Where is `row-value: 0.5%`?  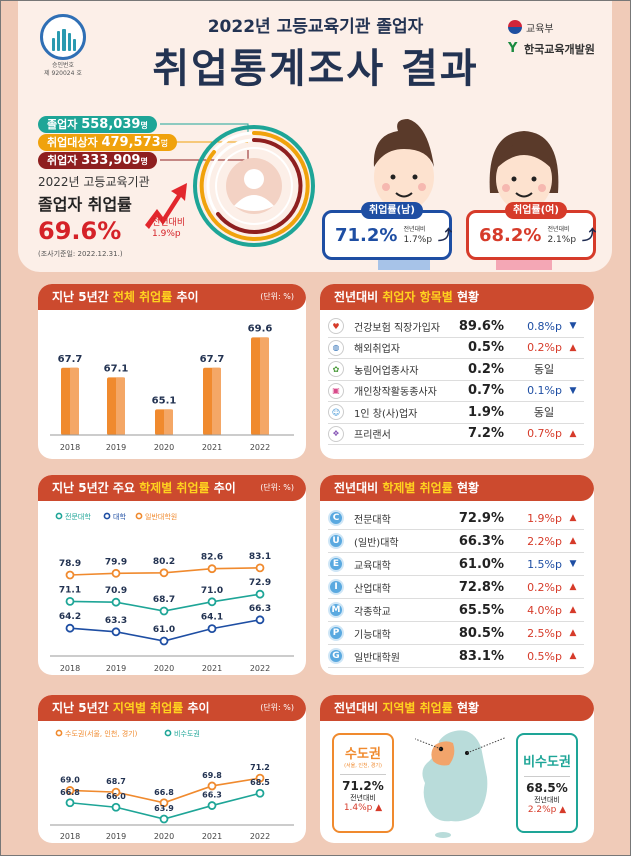
row-value: 0.5% is located at coordinates (485, 348).